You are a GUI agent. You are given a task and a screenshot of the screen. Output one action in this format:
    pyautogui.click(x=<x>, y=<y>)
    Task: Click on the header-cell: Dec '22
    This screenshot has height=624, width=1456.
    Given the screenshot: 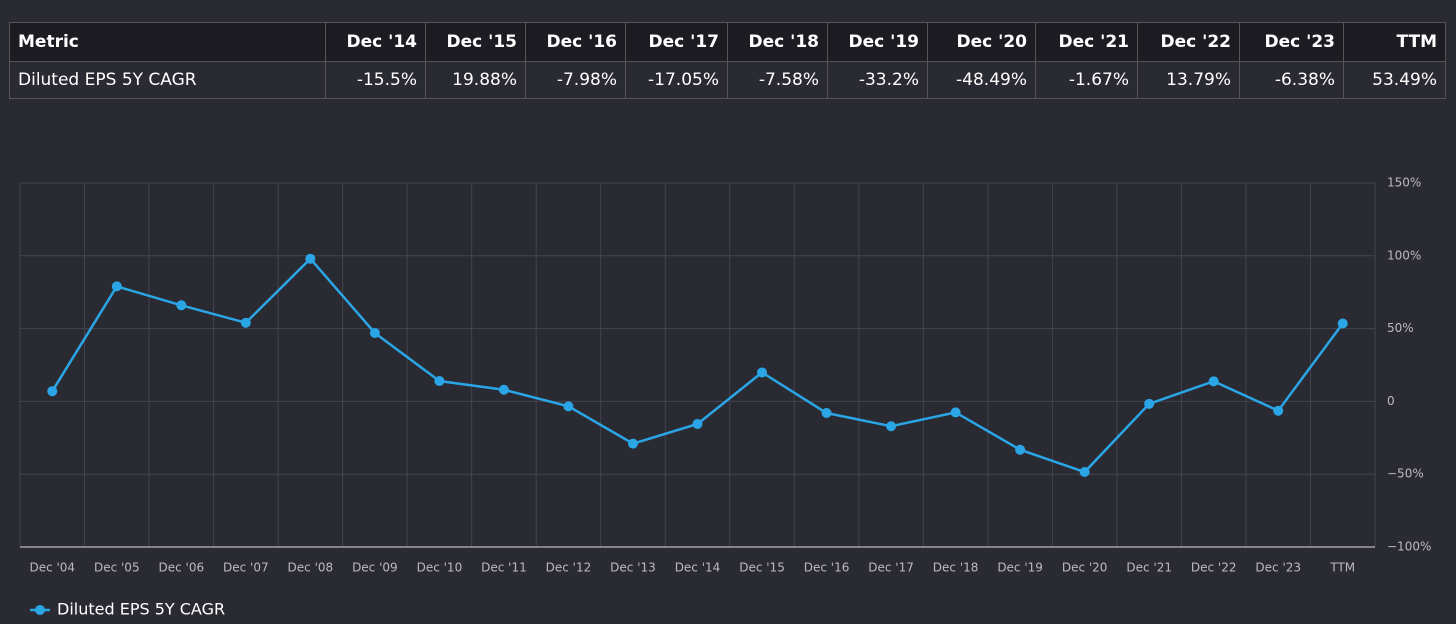 What is the action you would take?
    pyautogui.click(x=1188, y=42)
    